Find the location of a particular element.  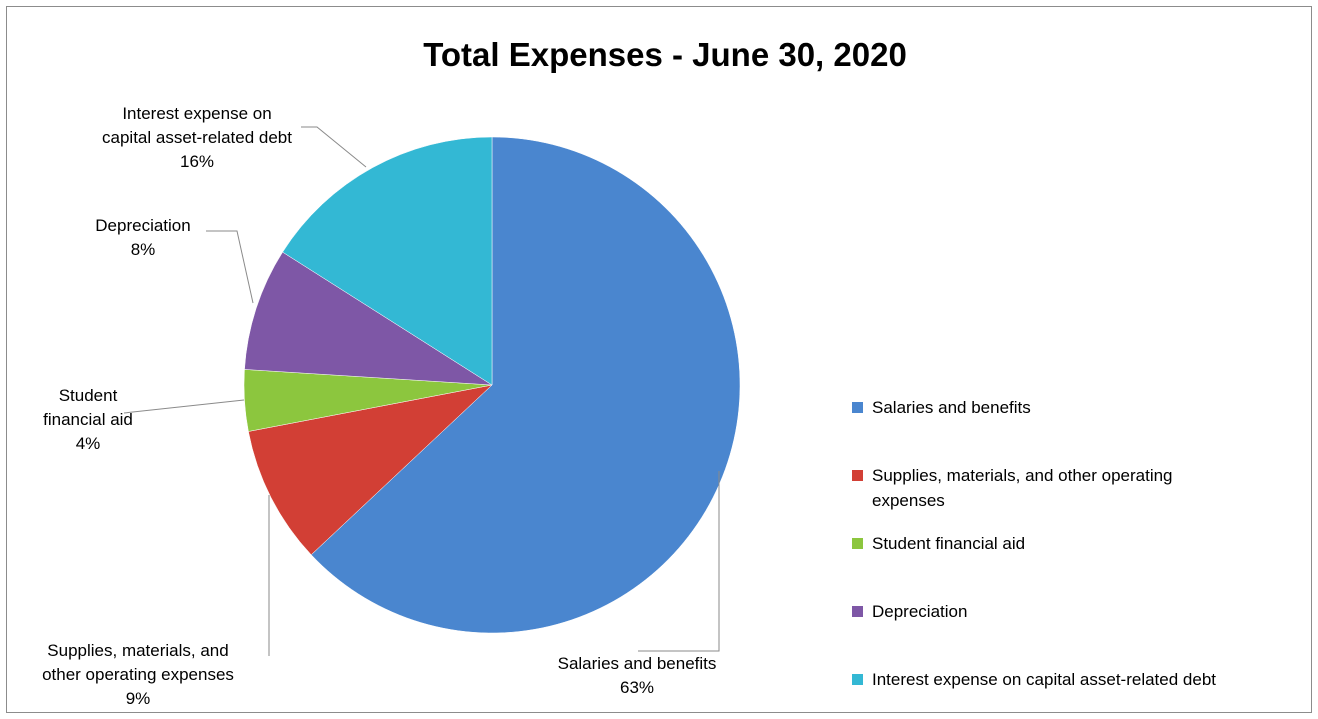

data-label-student-financial-aid: Student financial aid 4% is located at coordinates (88, 419).